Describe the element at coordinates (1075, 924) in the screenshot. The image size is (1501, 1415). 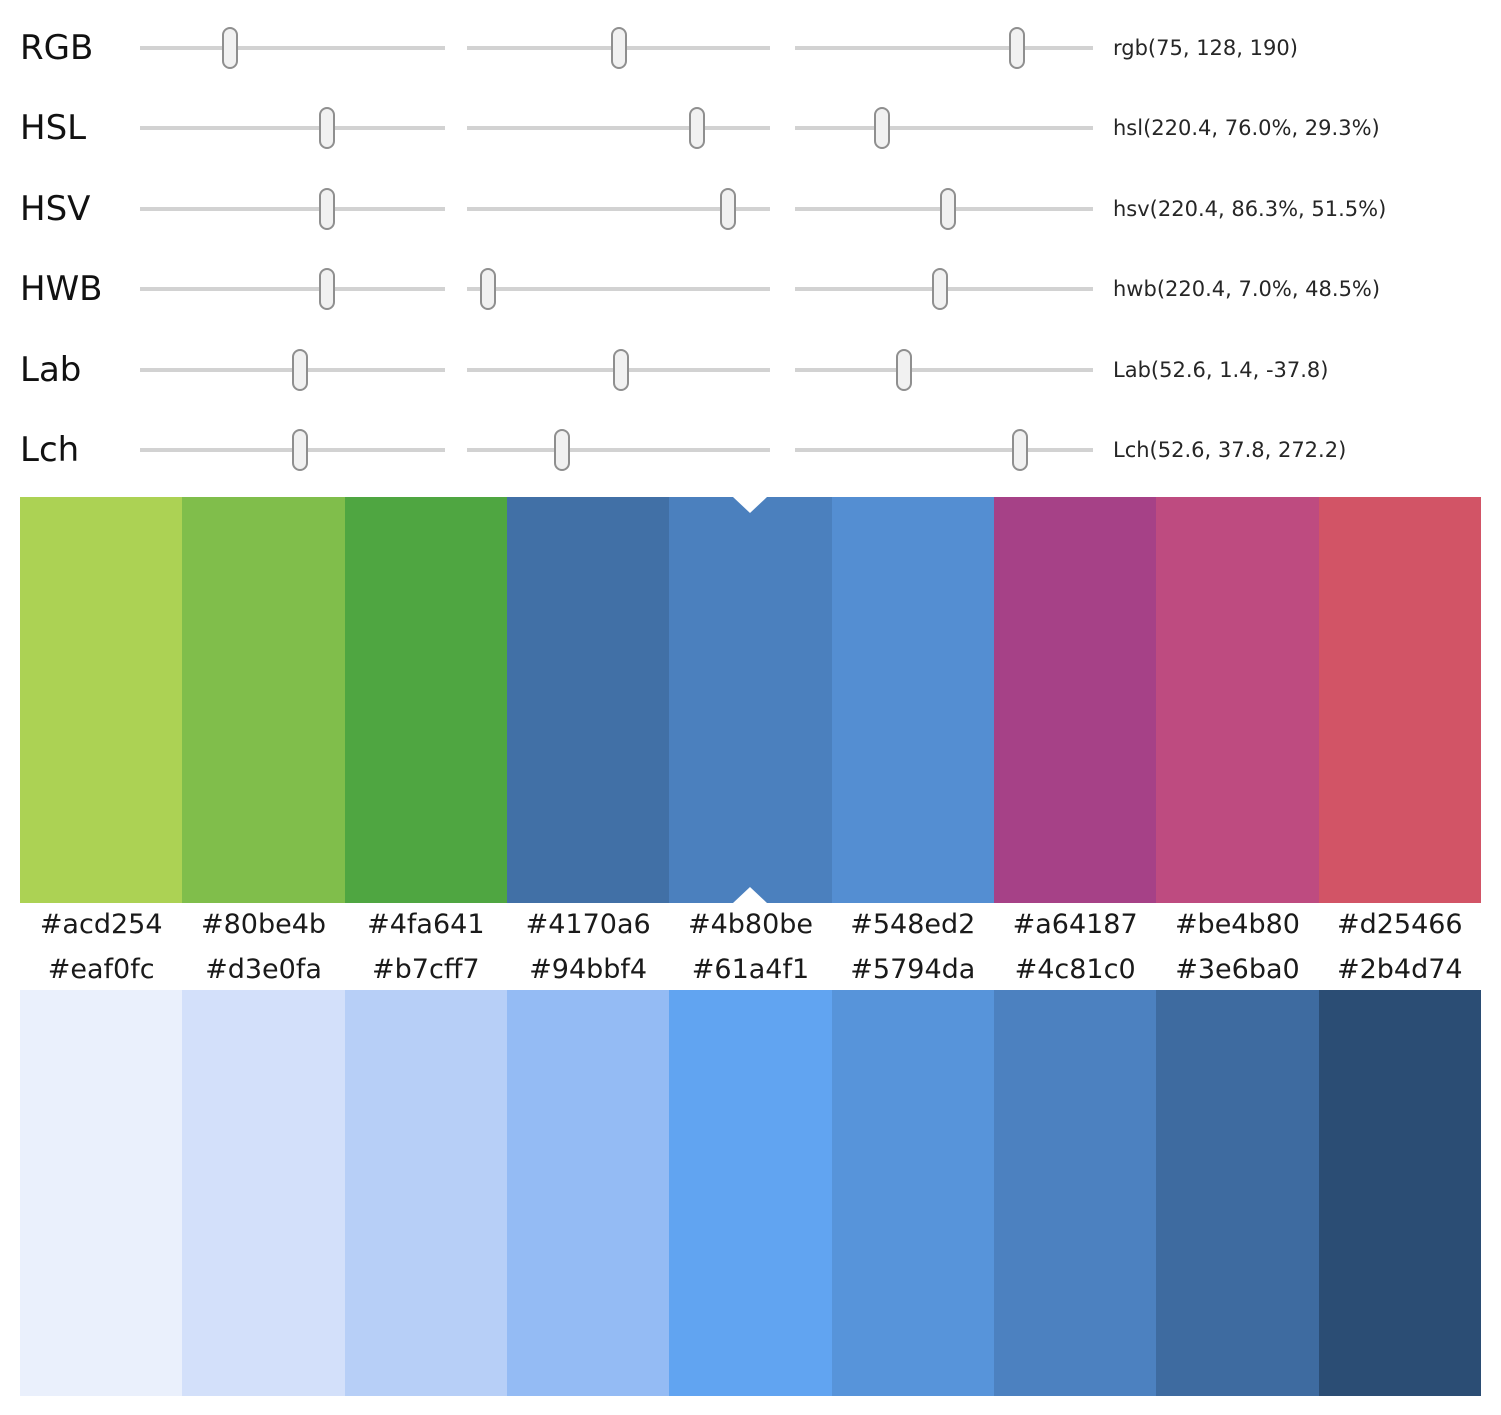
I see `hex-label-hue-6: #a64187` at that location.